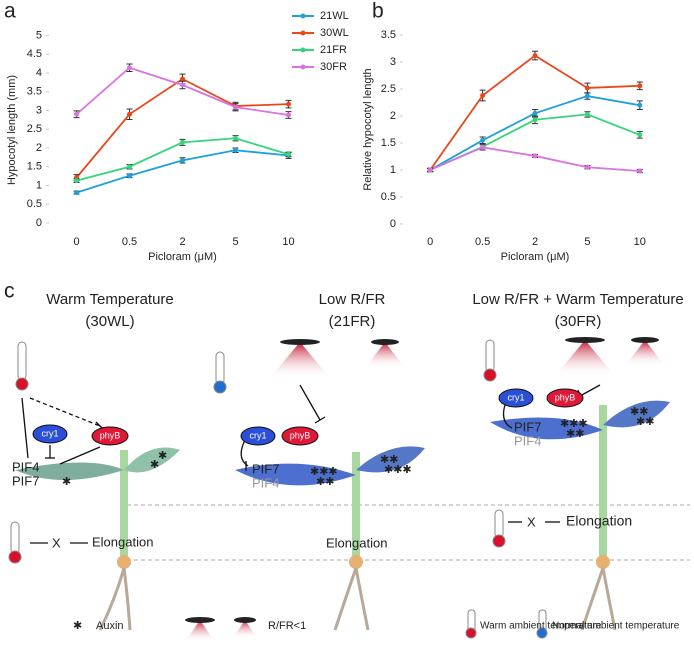 The height and width of the screenshot is (666, 694). Describe the element at coordinates (110, 299) in the screenshot. I see `panel-title: Warm Temperature` at that location.